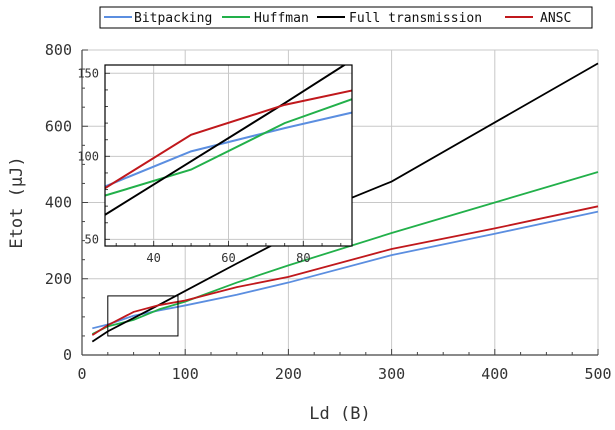  Describe the element at coordinates (153, 258) in the screenshot. I see `inset-x-tick-label: 40` at that location.